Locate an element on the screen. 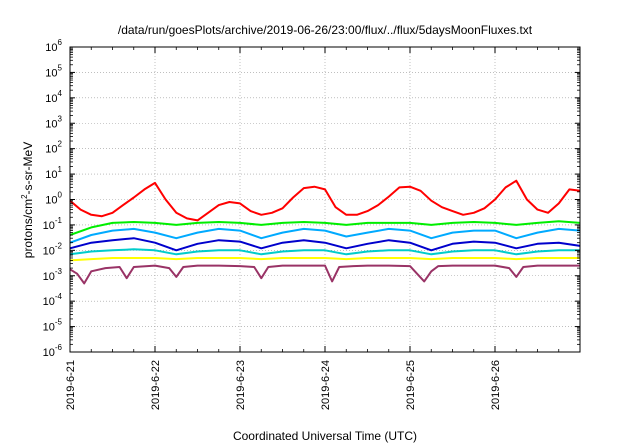  y-tick-label: 10⁻² is located at coordinates (53, 249).